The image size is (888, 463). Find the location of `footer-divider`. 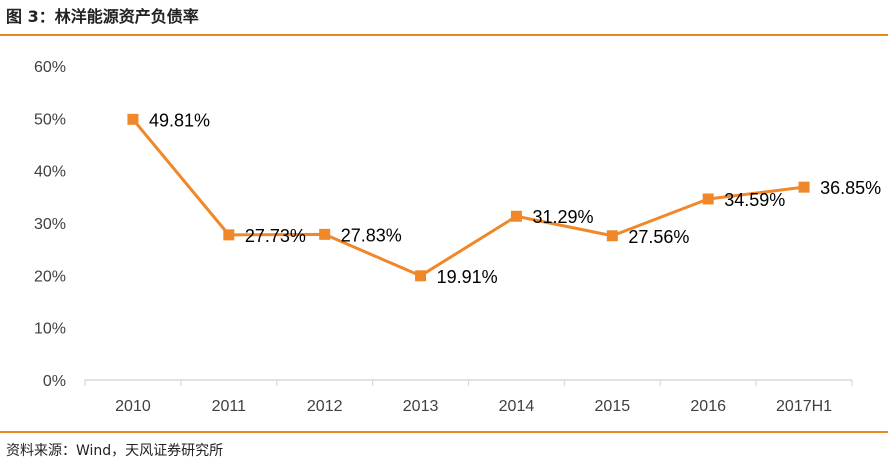

footer-divider is located at coordinates (444, 432).